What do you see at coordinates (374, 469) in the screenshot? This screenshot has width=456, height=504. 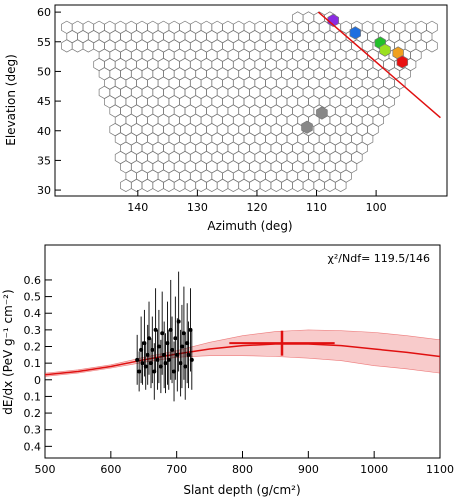 I see `x-tick-label: 1000` at bounding box center [374, 469].